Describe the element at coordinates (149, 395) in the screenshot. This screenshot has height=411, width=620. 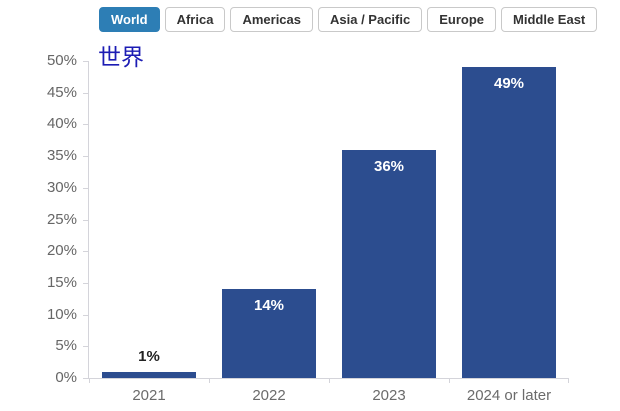
I see `x-axis-category-label: 2021` at that location.